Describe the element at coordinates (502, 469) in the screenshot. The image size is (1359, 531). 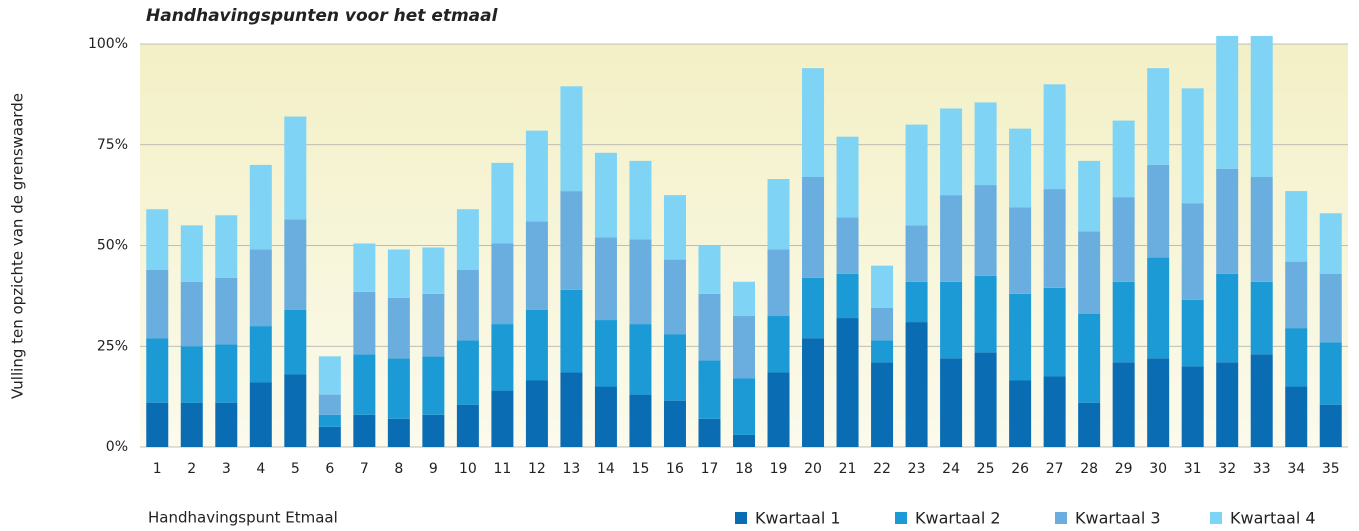
I see `x-tick-label: 11` at that location.